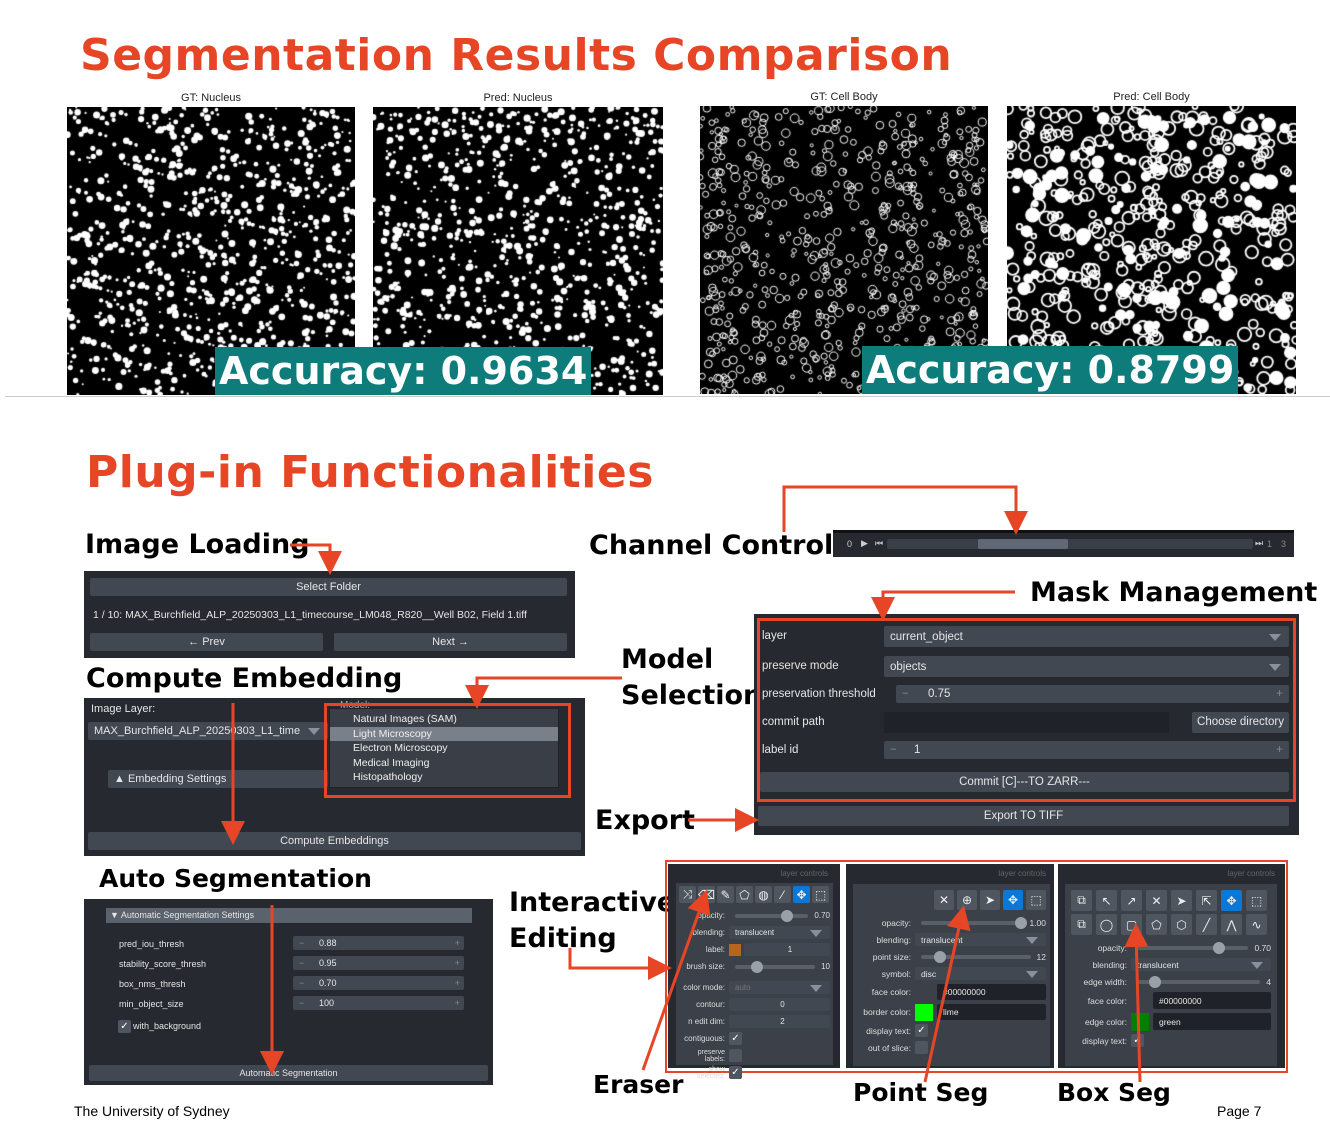 Image resolution: width=1330 pixels, height=1144 pixels. I want to click on eraser-icon: ⌫, so click(706, 894).